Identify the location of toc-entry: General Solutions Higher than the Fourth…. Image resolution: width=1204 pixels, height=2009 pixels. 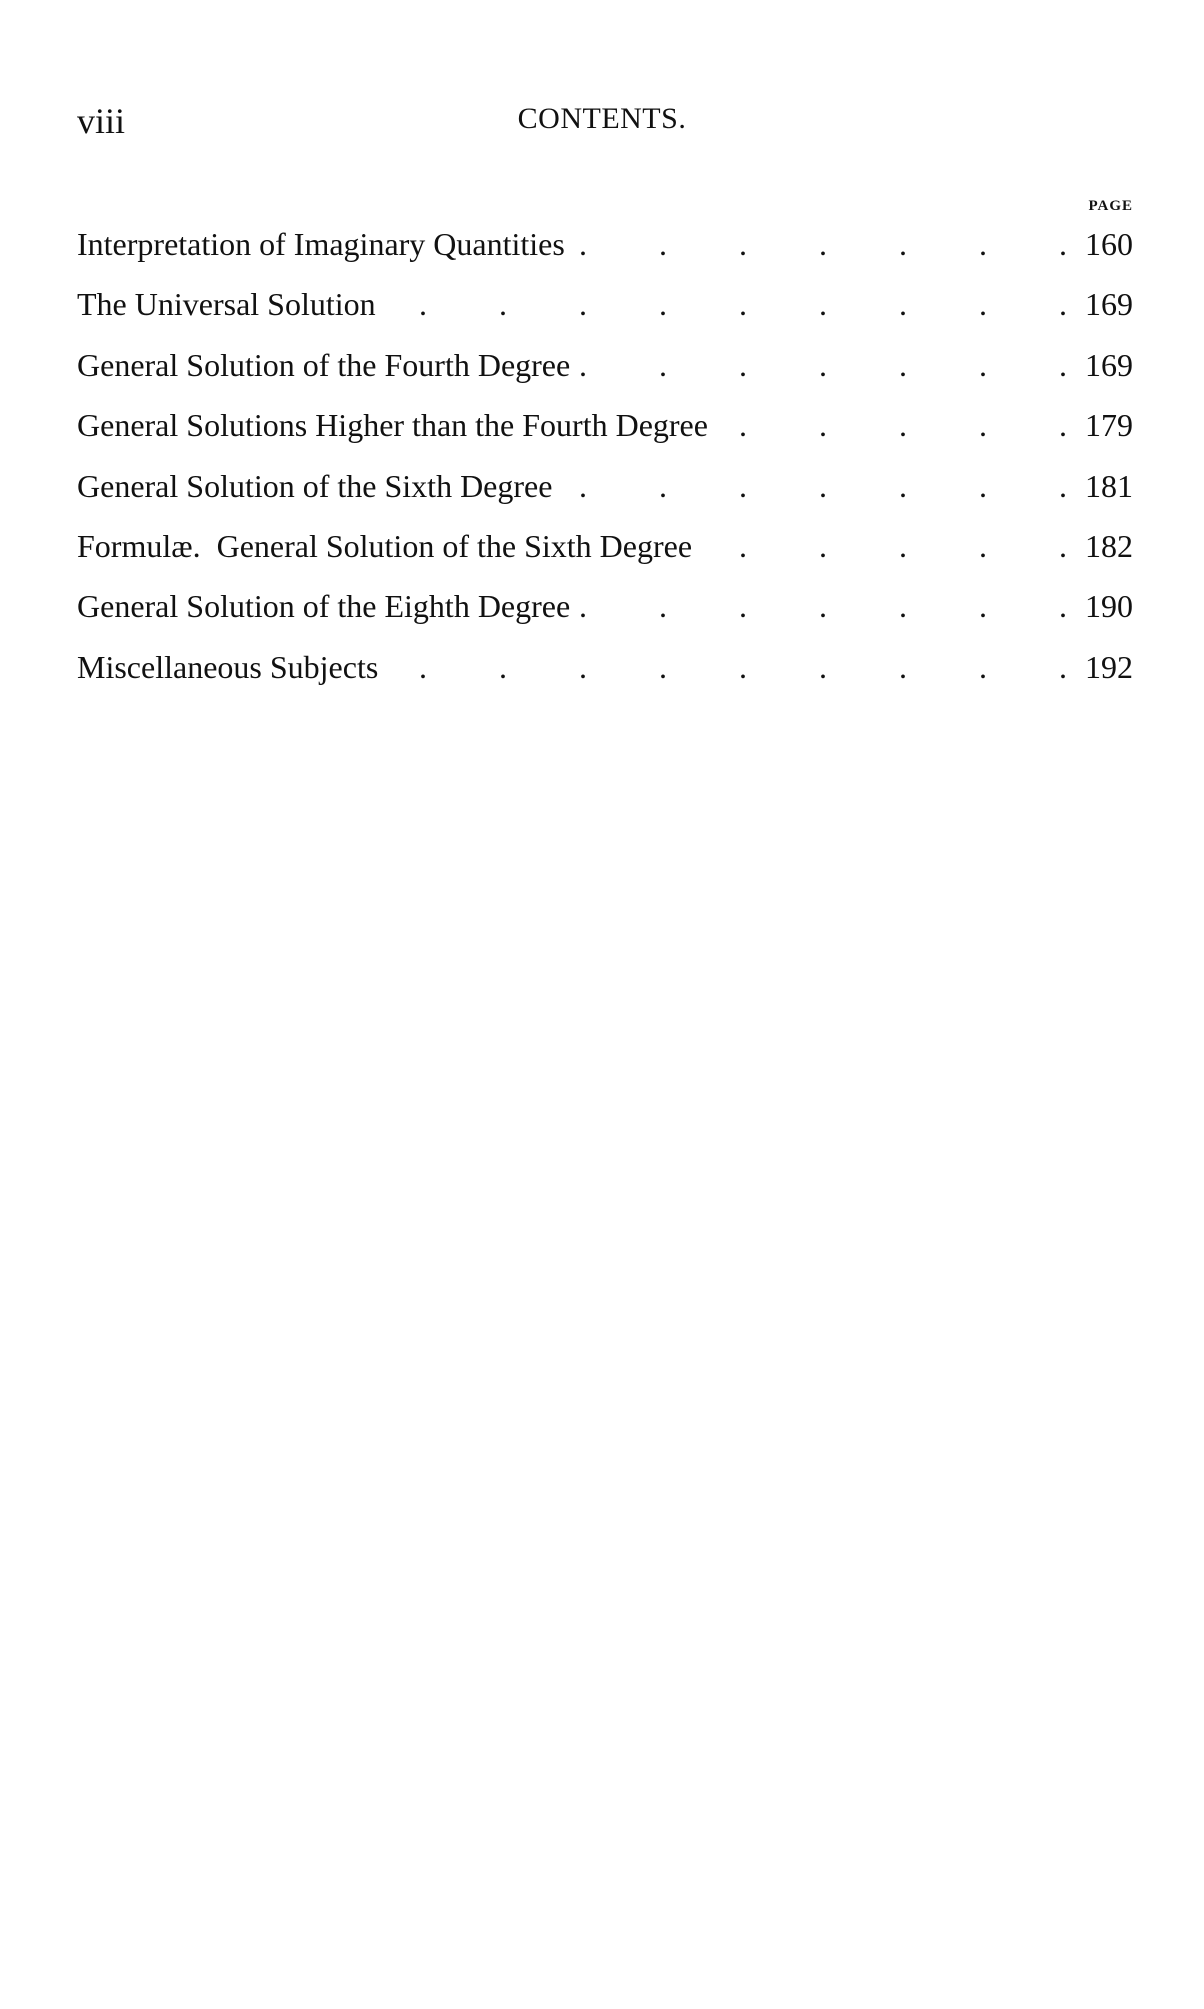
(605, 437).